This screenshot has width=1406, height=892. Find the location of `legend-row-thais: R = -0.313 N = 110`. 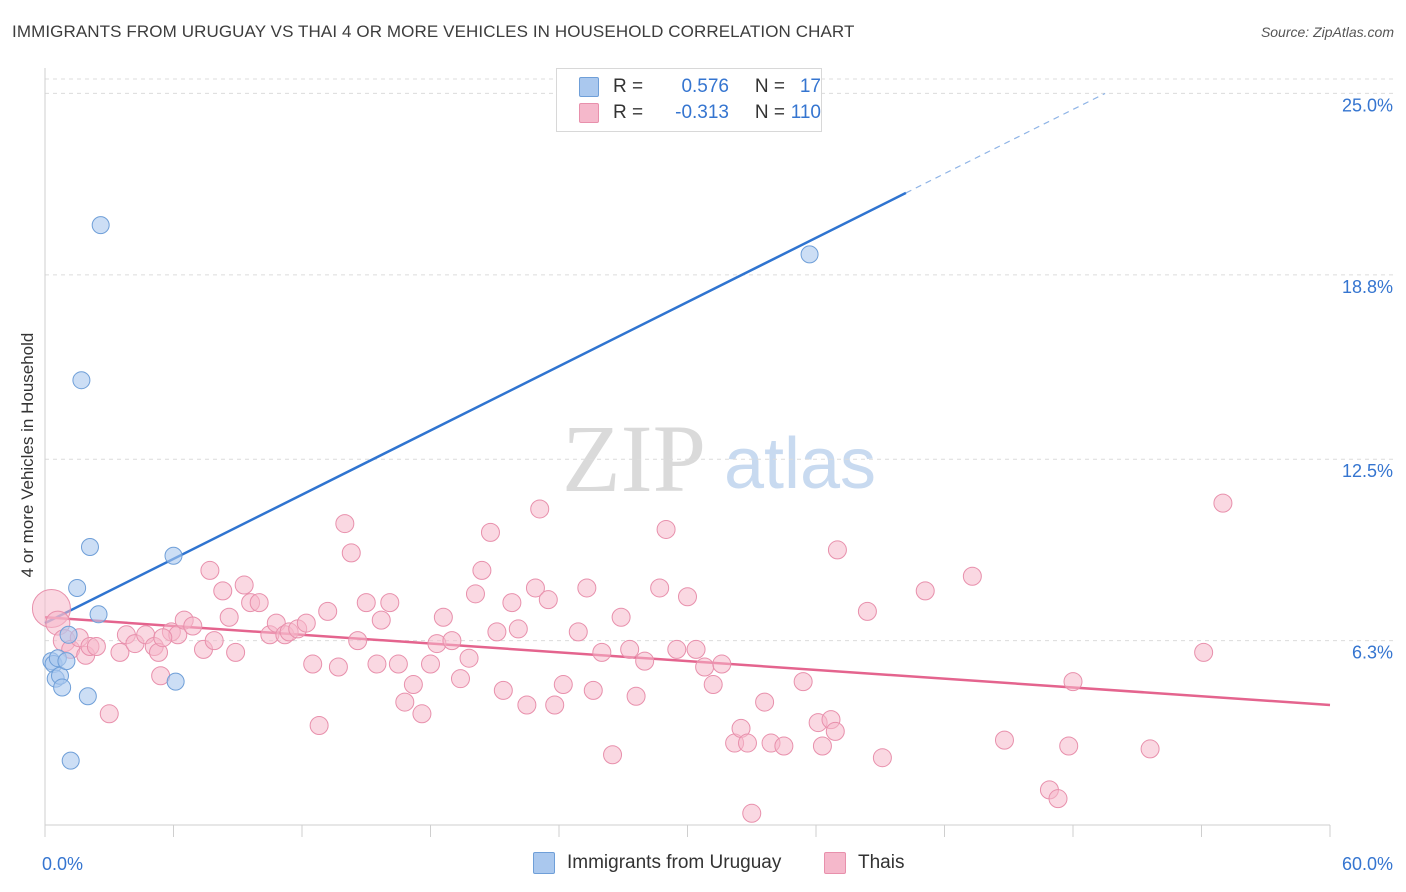

legend-row-thais: R = -0.313 N = 110 is located at coordinates (700, 113).